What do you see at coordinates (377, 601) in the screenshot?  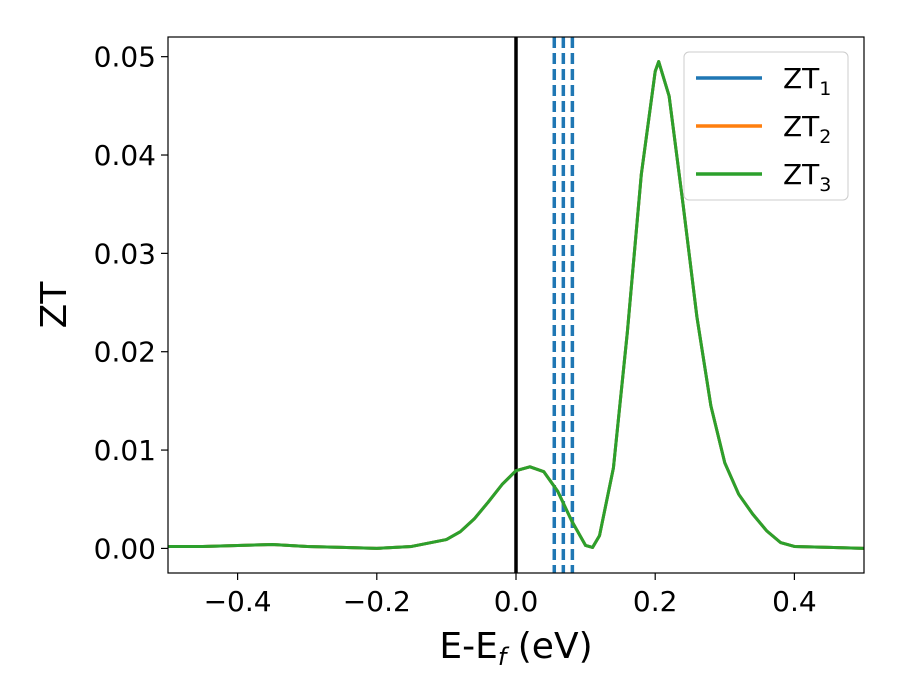 I see `x-tick-label: −0.2` at bounding box center [377, 601].